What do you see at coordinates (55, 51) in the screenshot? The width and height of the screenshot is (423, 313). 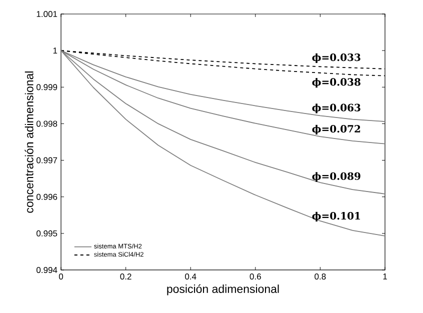 I see `y-tick-label: 1` at bounding box center [55, 51].